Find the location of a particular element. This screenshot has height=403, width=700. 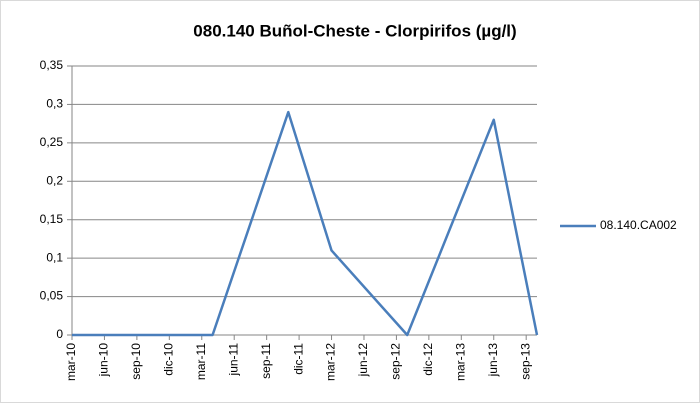

y-tick-label: 0,15 is located at coordinates (52, 219).